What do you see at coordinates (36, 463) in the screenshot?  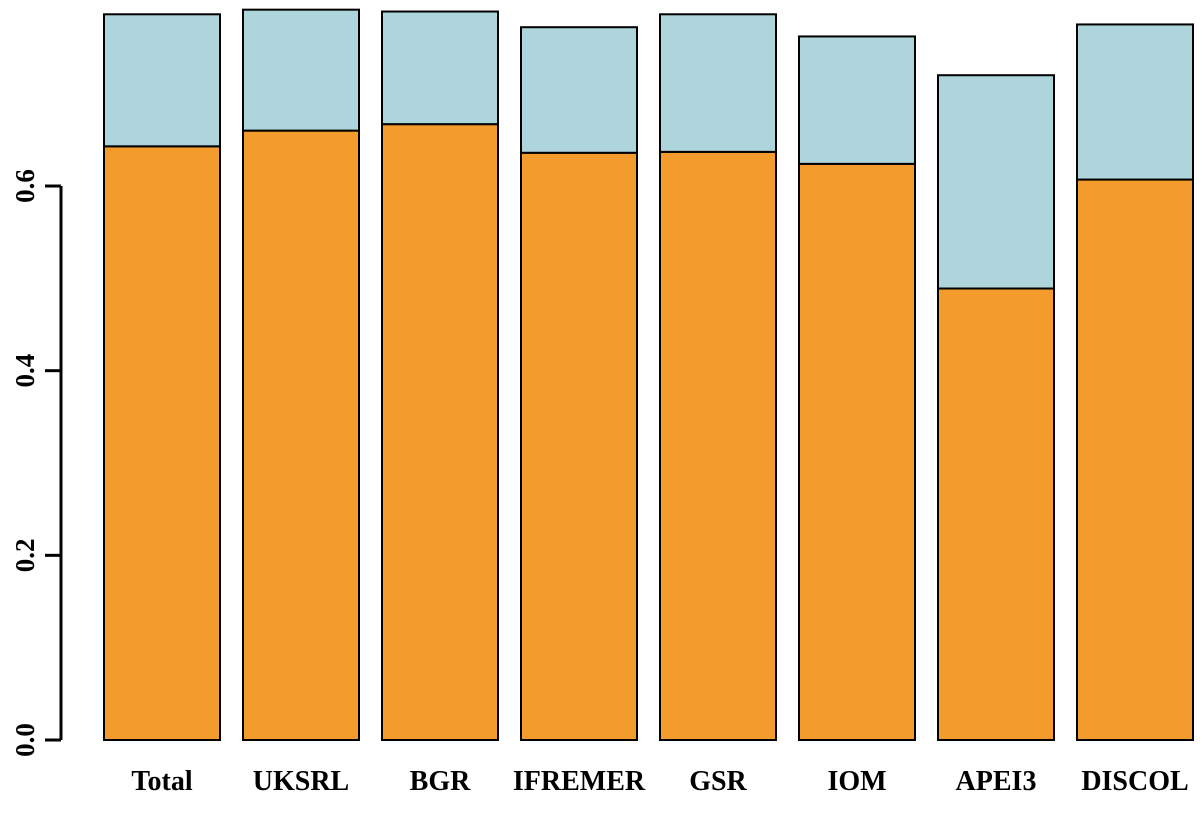 I see `y-axis: 0.0 0.2 0.4 0.6` at bounding box center [36, 463].